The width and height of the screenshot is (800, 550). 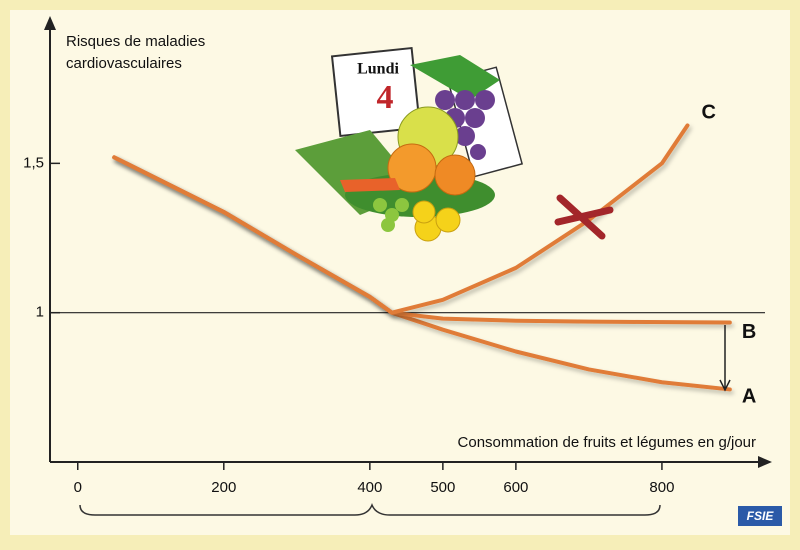 I want to click on lemons, so click(x=436, y=221).